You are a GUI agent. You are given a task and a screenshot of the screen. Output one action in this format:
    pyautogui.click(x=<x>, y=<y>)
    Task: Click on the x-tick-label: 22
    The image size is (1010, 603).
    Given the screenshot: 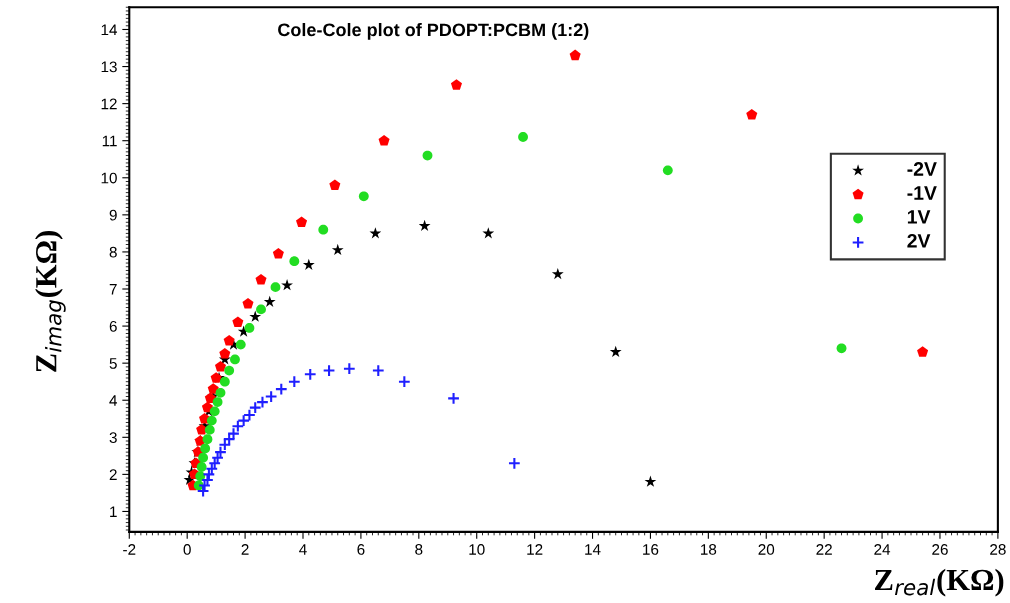 What is the action you would take?
    pyautogui.click(x=824, y=549)
    